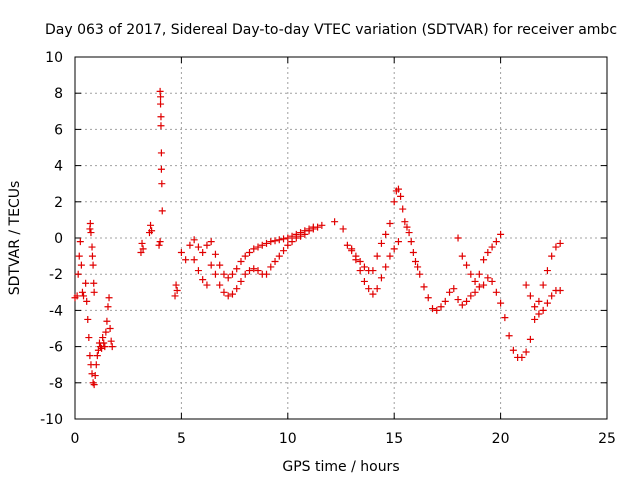 The height and width of the screenshot is (480, 640). What do you see at coordinates (58, 167) in the screenshot?
I see `y-tick-label: 4` at bounding box center [58, 167].